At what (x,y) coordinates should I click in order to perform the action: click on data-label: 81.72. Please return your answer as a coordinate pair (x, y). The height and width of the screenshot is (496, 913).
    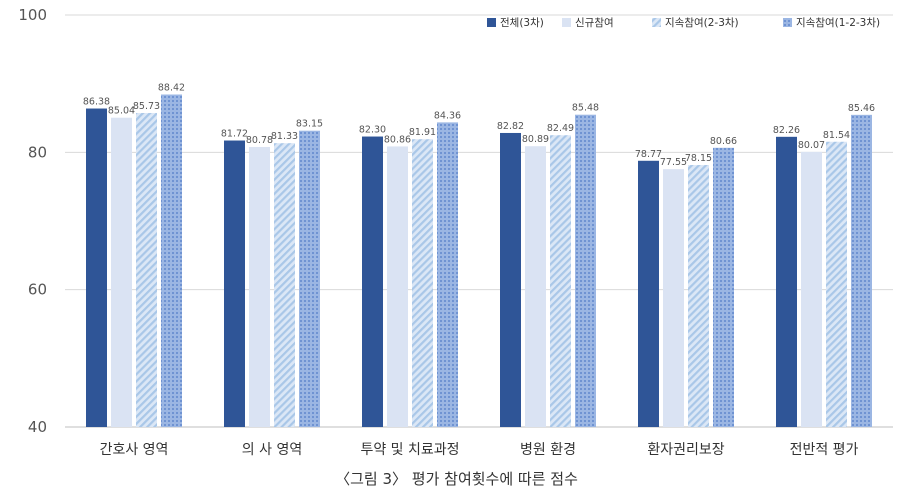
    Looking at the image, I should click on (234, 134).